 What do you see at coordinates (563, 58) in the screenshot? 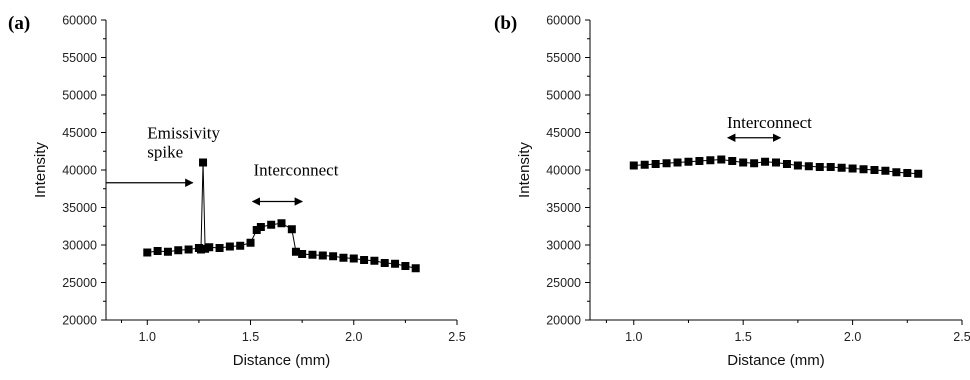
I see `panel-b-y-tick-label: 55000` at bounding box center [563, 58].